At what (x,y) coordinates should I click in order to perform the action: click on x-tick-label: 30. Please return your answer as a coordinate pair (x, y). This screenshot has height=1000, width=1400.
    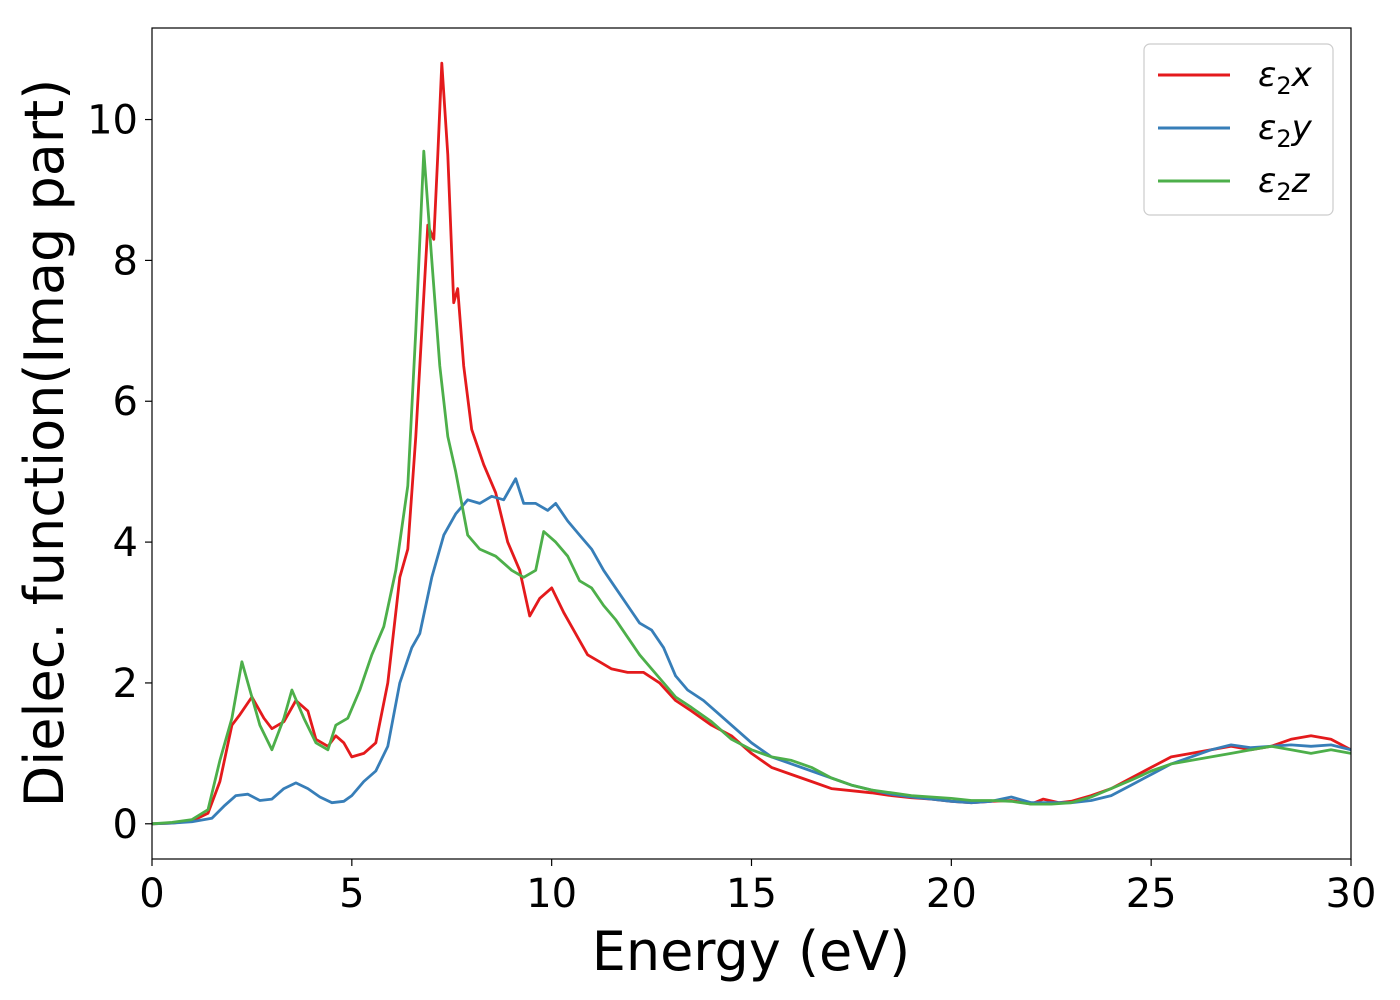
    Looking at the image, I should click on (1351, 894).